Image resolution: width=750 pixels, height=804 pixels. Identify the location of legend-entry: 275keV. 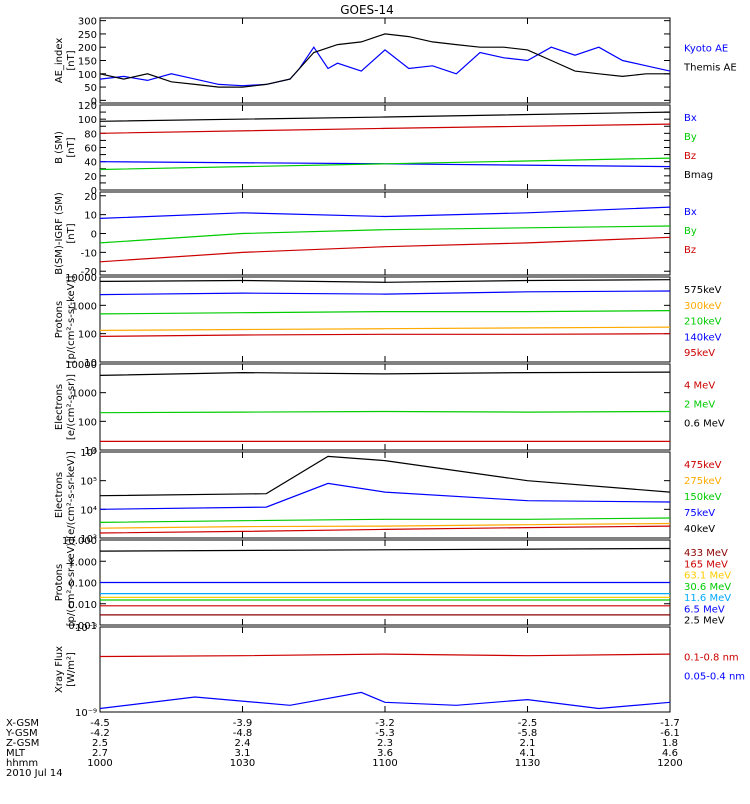
(703, 481).